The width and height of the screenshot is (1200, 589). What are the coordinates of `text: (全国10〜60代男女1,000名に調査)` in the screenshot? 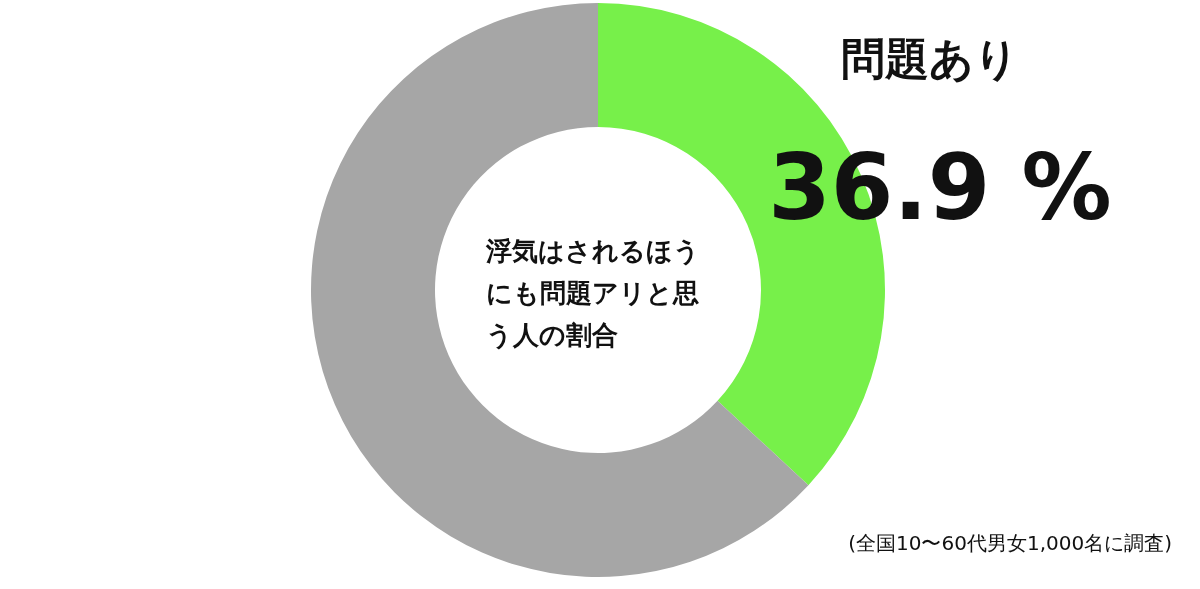 It's located at (1010, 543).